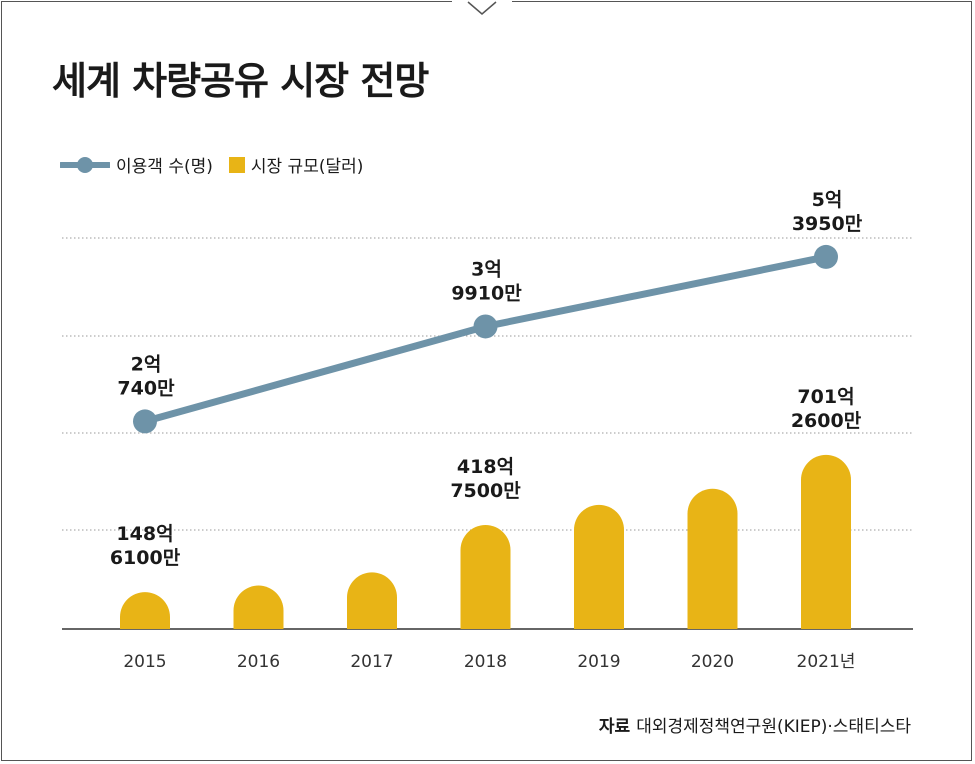  What do you see at coordinates (219, 164) in the screenshot?
I see `chart-legend: 이용객 수(명) 시장 규모(달러)` at bounding box center [219, 164].